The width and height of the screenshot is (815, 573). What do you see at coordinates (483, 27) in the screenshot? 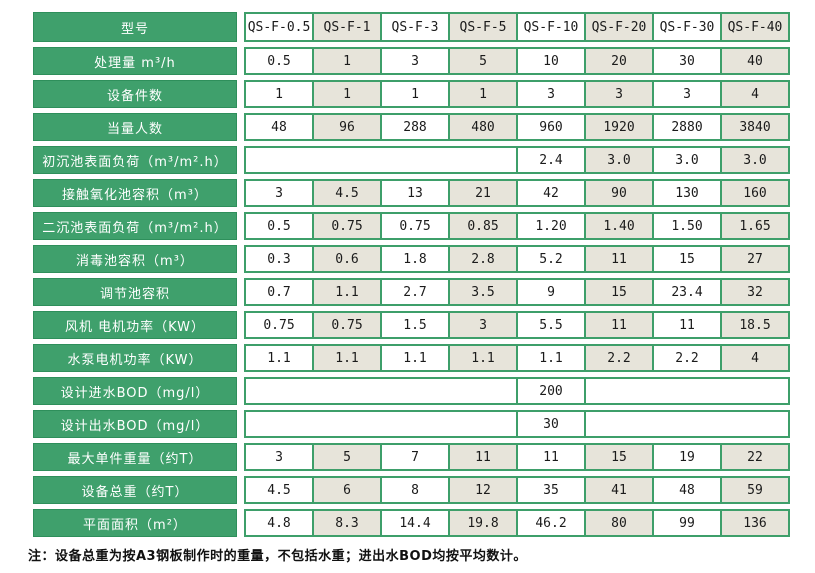
I see `model-header-cell: QS-F-5` at bounding box center [483, 27].